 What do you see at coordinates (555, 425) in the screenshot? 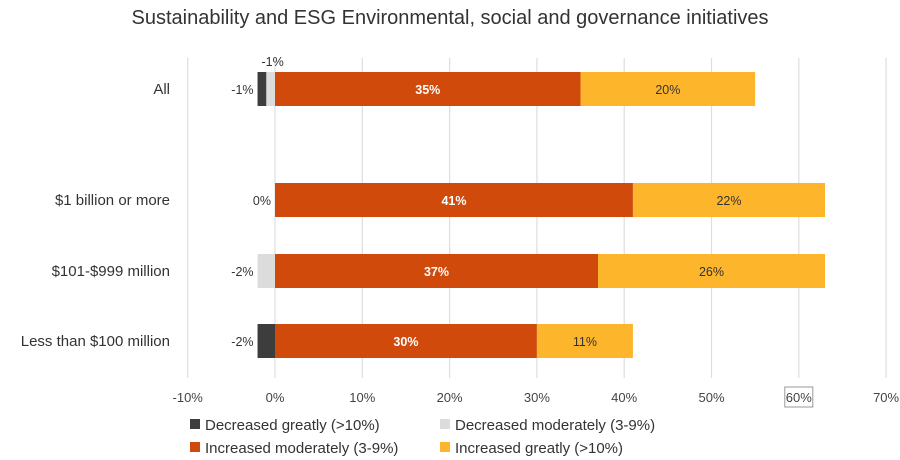
I see `legend-label: Decreased moderately (3-9%)` at bounding box center [555, 425].